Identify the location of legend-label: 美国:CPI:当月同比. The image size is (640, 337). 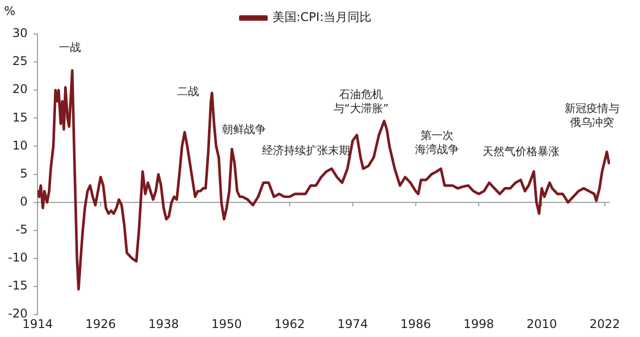
(322, 17).